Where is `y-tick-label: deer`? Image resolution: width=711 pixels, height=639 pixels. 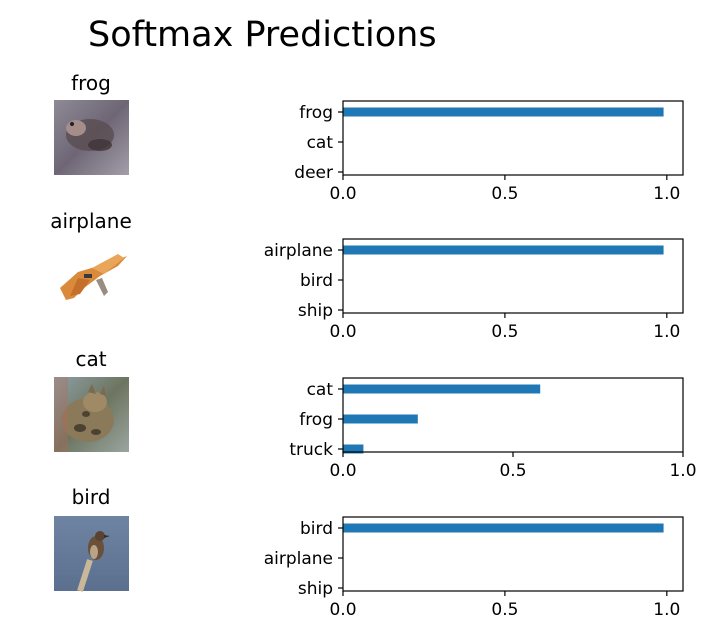
y-tick-label: deer is located at coordinates (313, 173).